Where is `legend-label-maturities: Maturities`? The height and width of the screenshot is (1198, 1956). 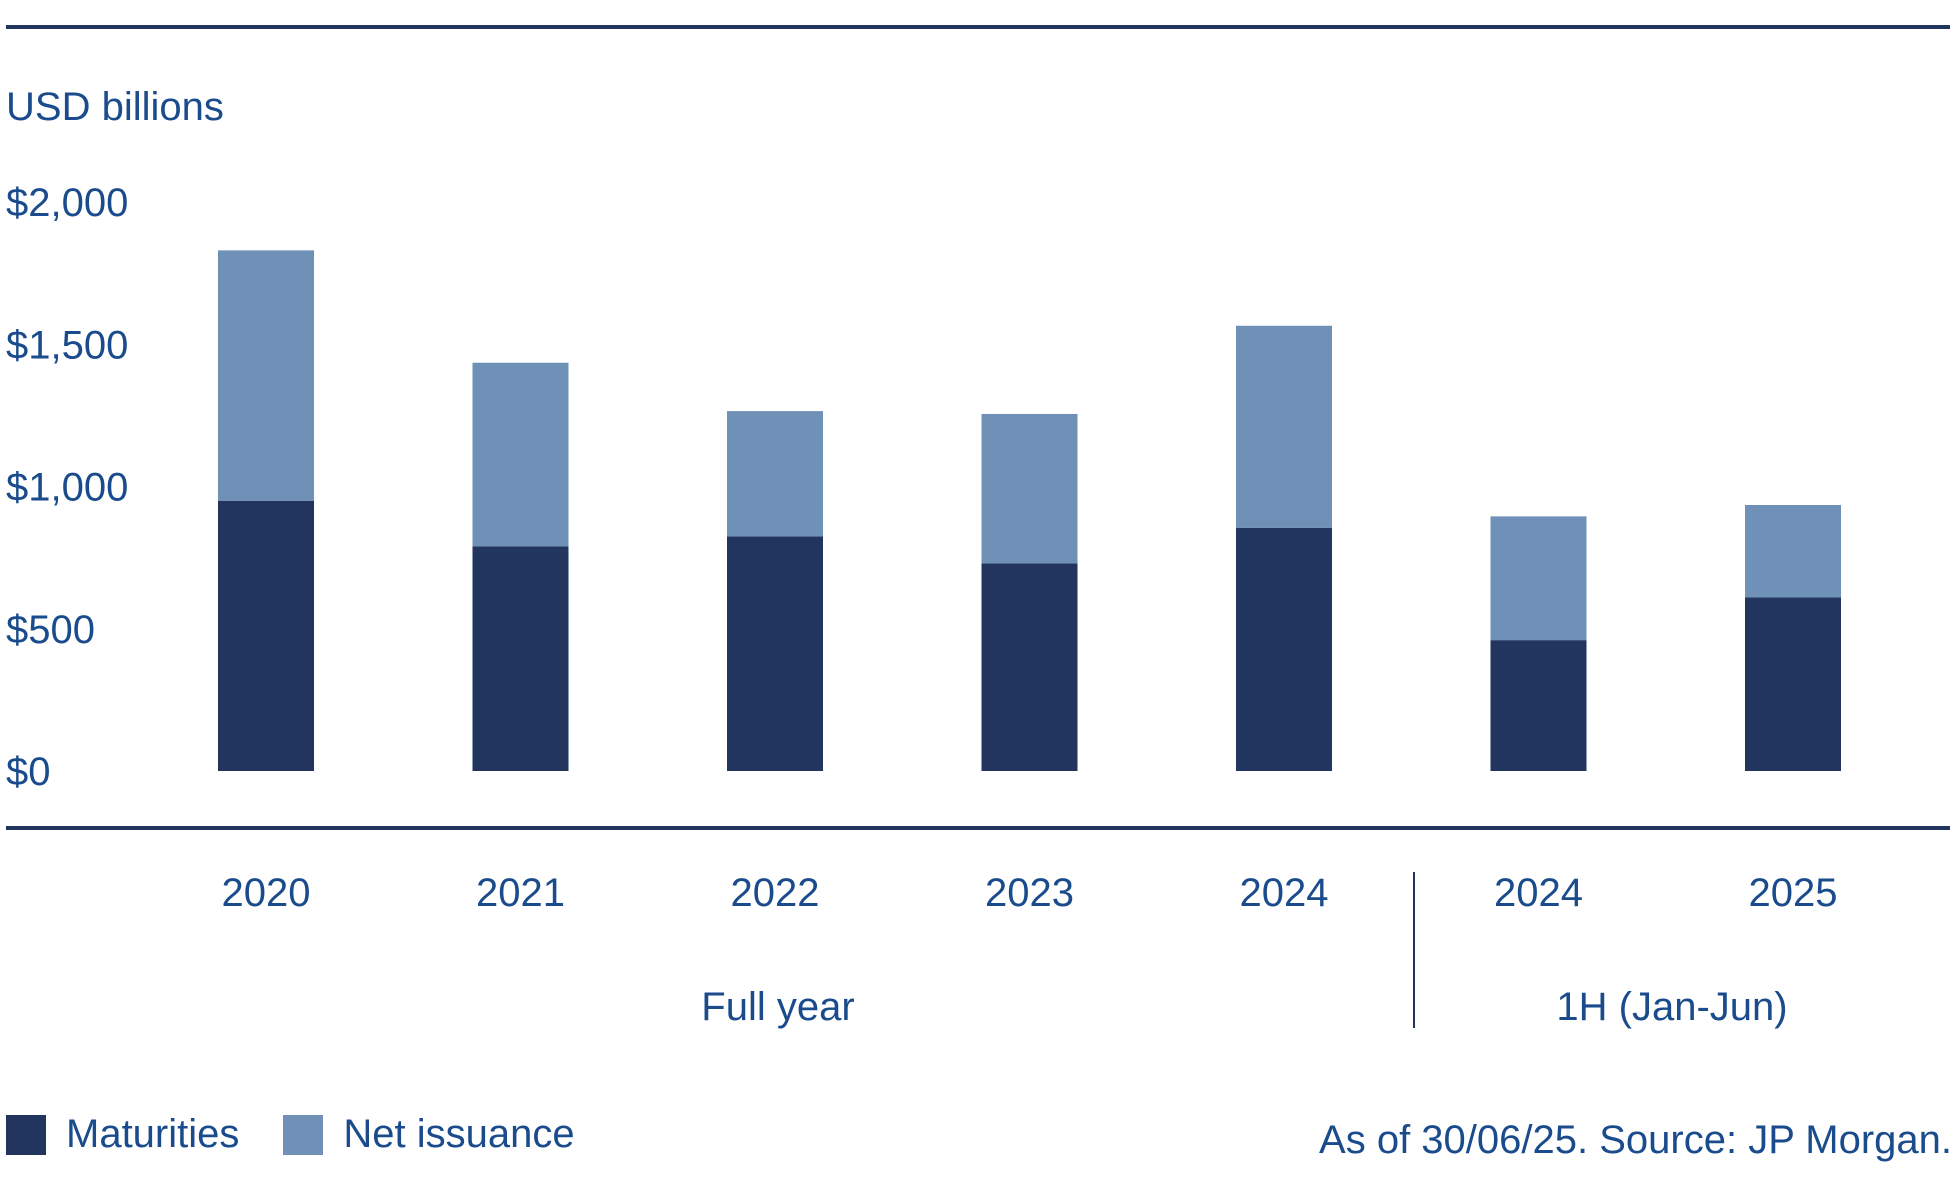
legend-label-maturities: Maturities is located at coordinates (153, 1134).